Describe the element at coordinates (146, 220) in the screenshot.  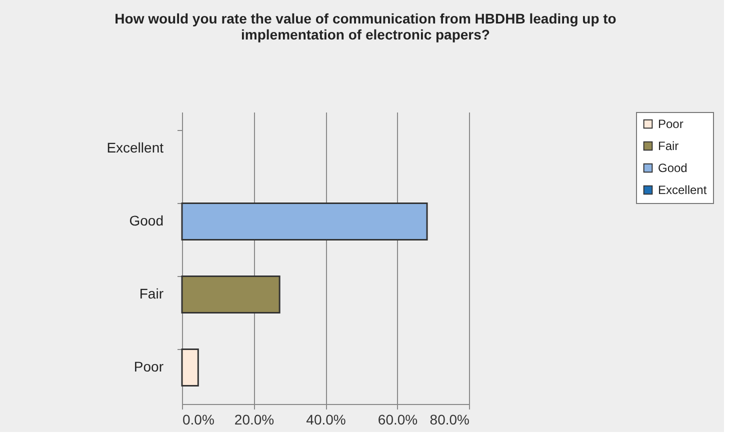
I see `y-tick-label: Good` at that location.